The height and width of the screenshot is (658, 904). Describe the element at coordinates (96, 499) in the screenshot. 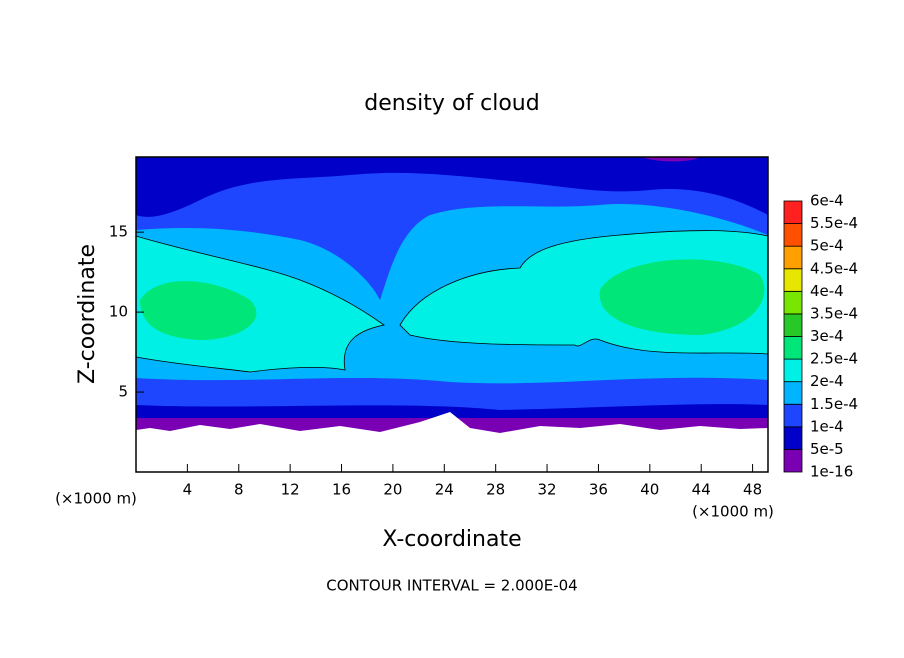

I see `y-unit: (×1000 m)` at that location.